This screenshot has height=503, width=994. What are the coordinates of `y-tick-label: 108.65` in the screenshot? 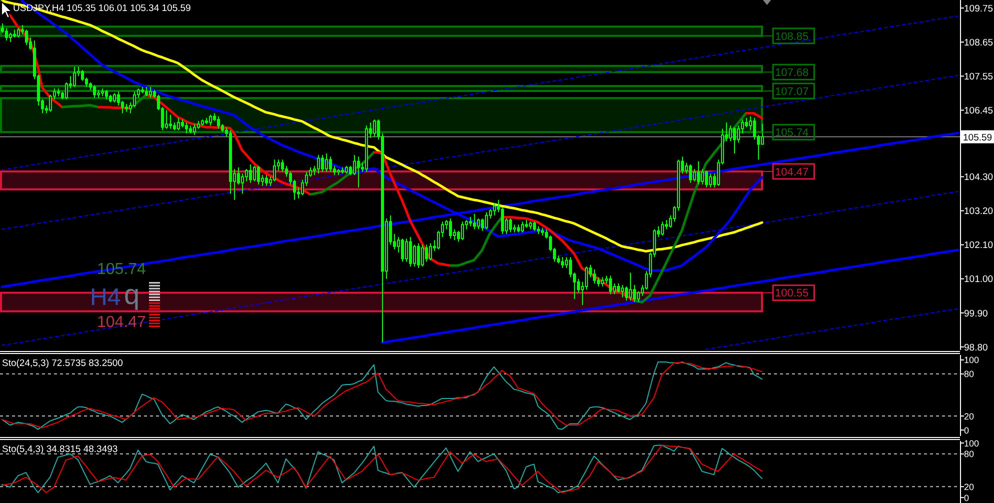 It's located at (979, 43).